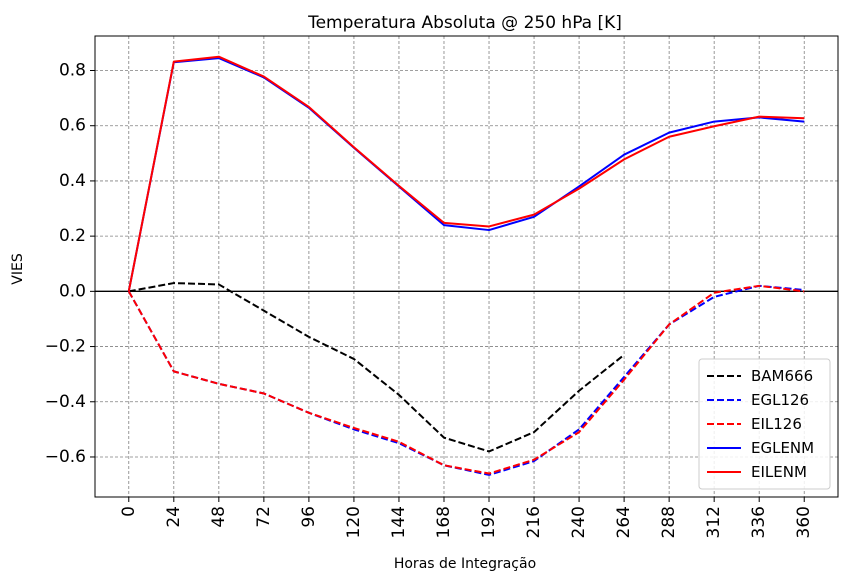 This screenshot has width=849, height=582. What do you see at coordinates (72, 126) in the screenshot?
I see `y-tick-label: 0.6` at bounding box center [72, 126].